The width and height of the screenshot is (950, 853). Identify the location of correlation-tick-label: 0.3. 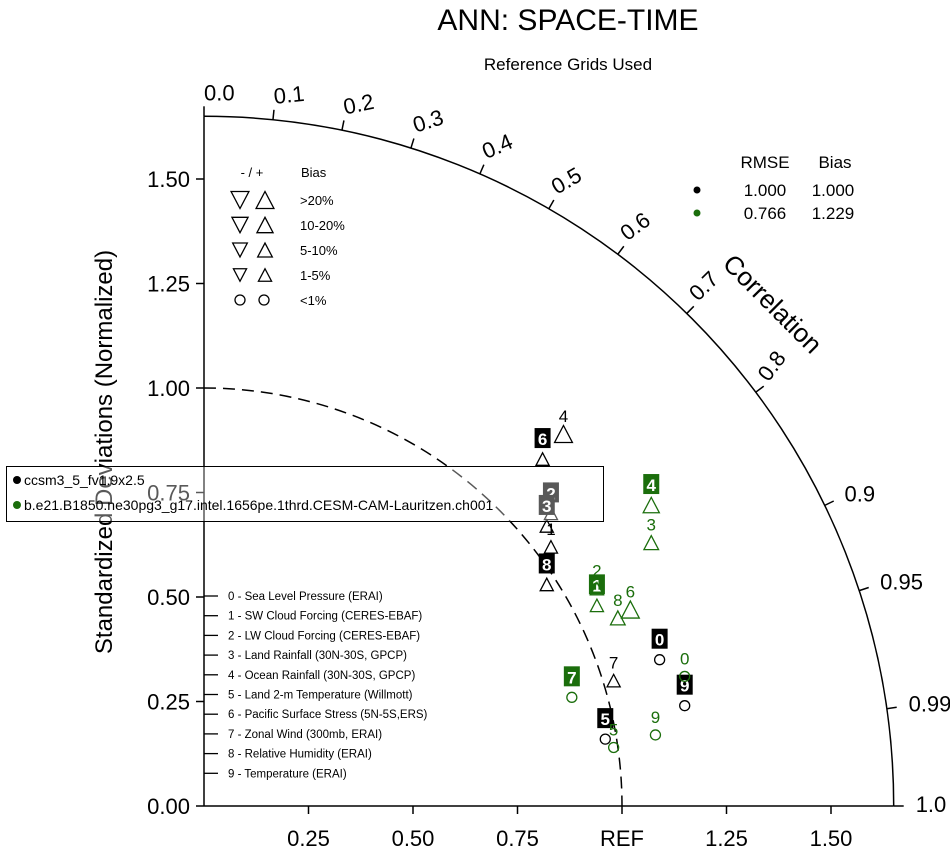
(428, 121).